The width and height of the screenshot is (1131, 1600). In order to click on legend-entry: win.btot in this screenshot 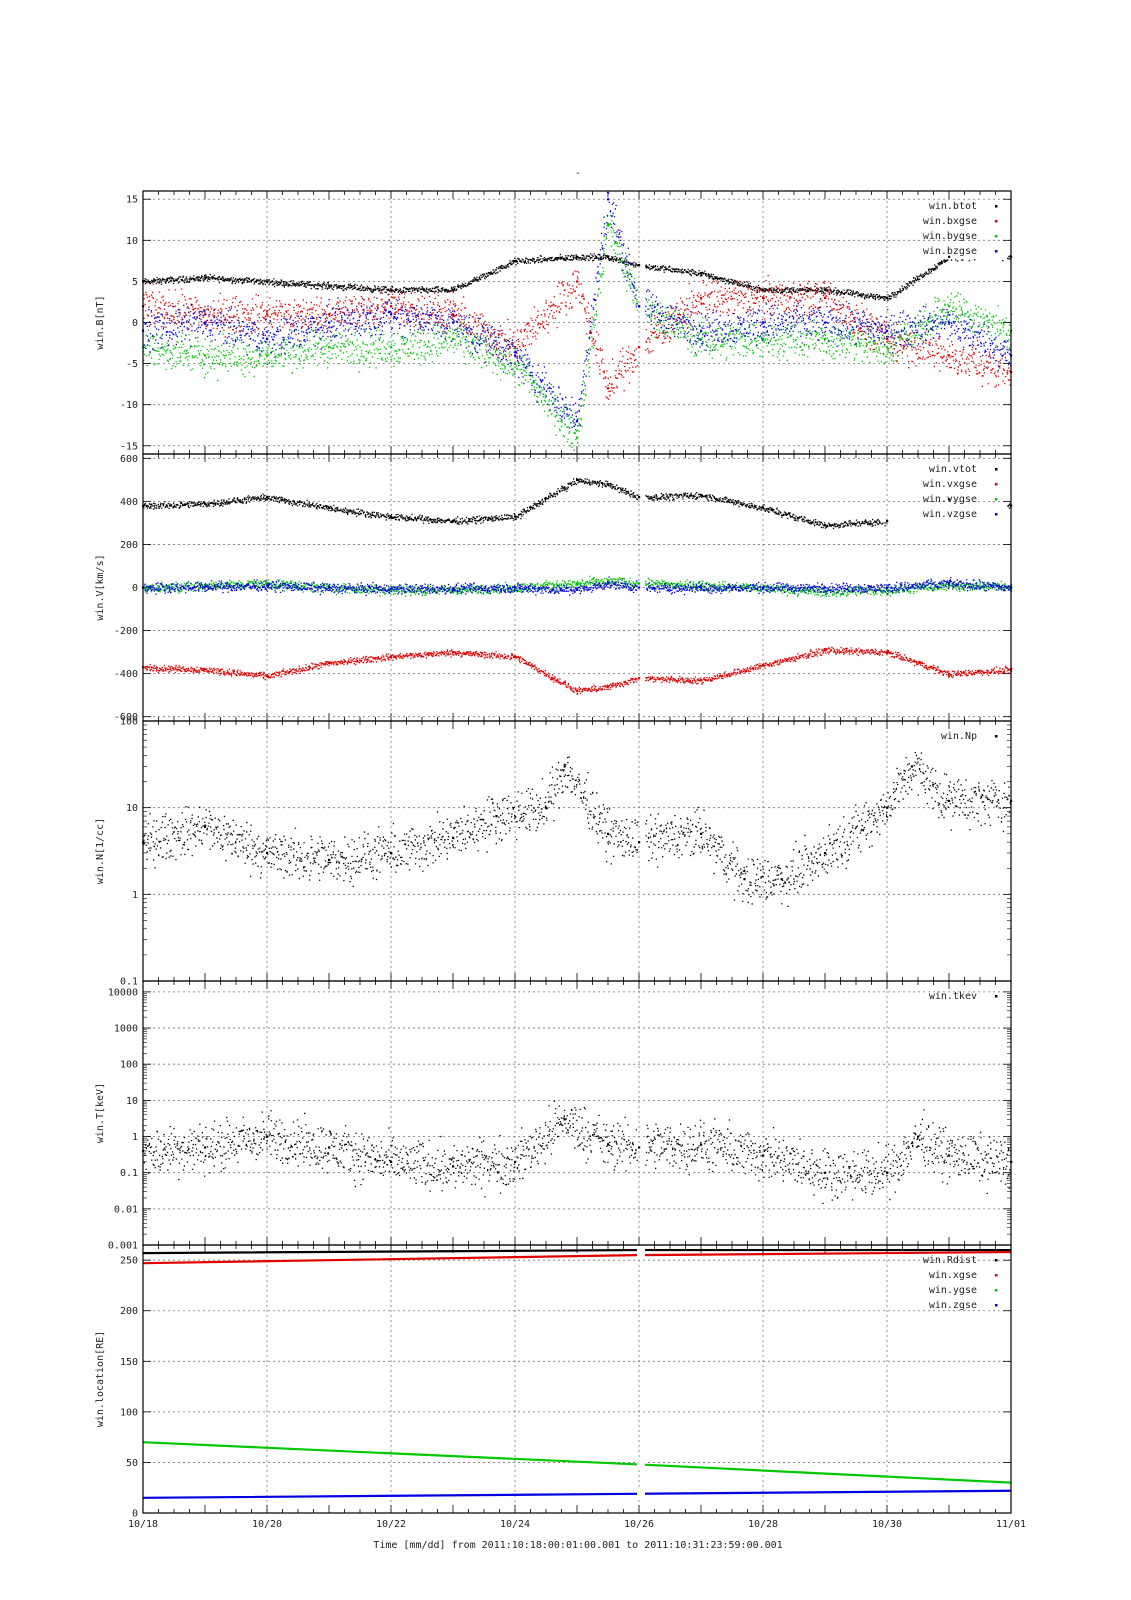, I will do `click(953, 206)`.